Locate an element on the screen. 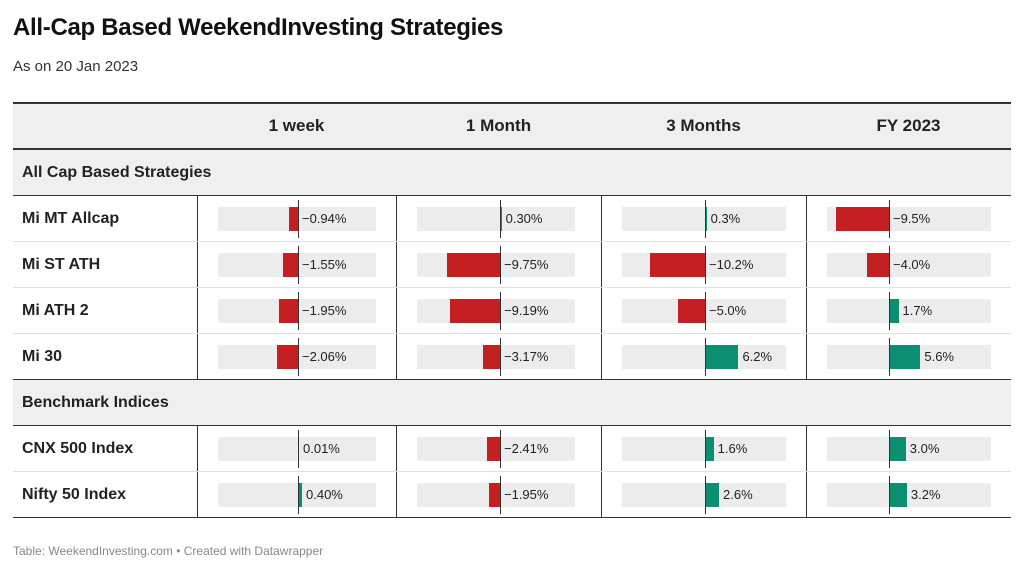 The width and height of the screenshot is (1024, 572). value-cell: −4.0% is located at coordinates (908, 264).